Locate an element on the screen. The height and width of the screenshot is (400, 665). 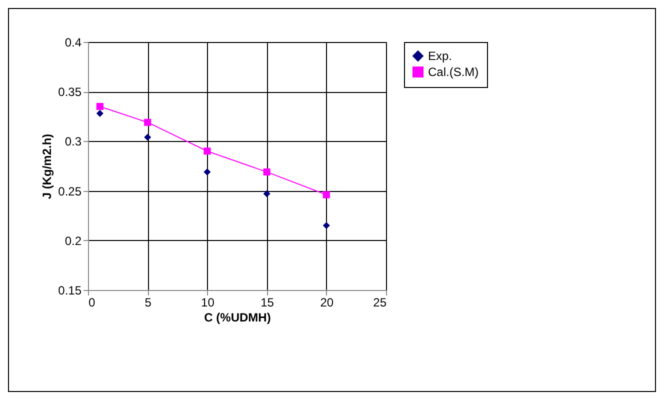
y-tick-label: 0.2 is located at coordinates (73, 241).